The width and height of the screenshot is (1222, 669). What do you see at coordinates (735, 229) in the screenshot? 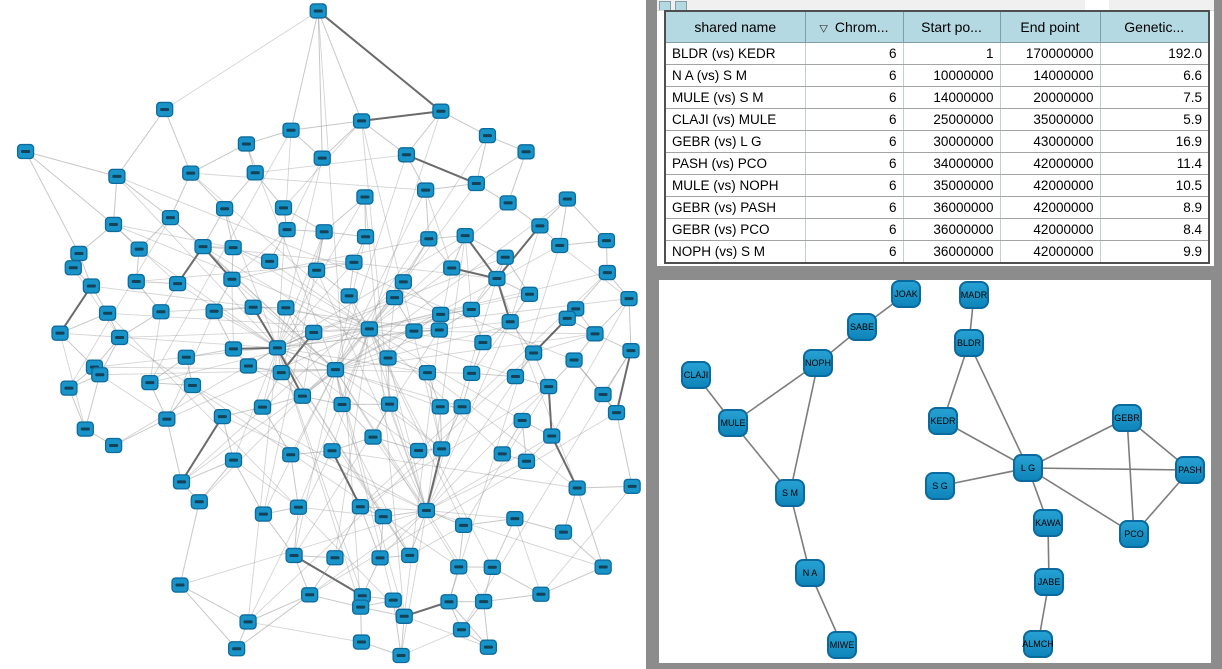
I see `table-cell: GEBR (vs) PCO` at bounding box center [735, 229].